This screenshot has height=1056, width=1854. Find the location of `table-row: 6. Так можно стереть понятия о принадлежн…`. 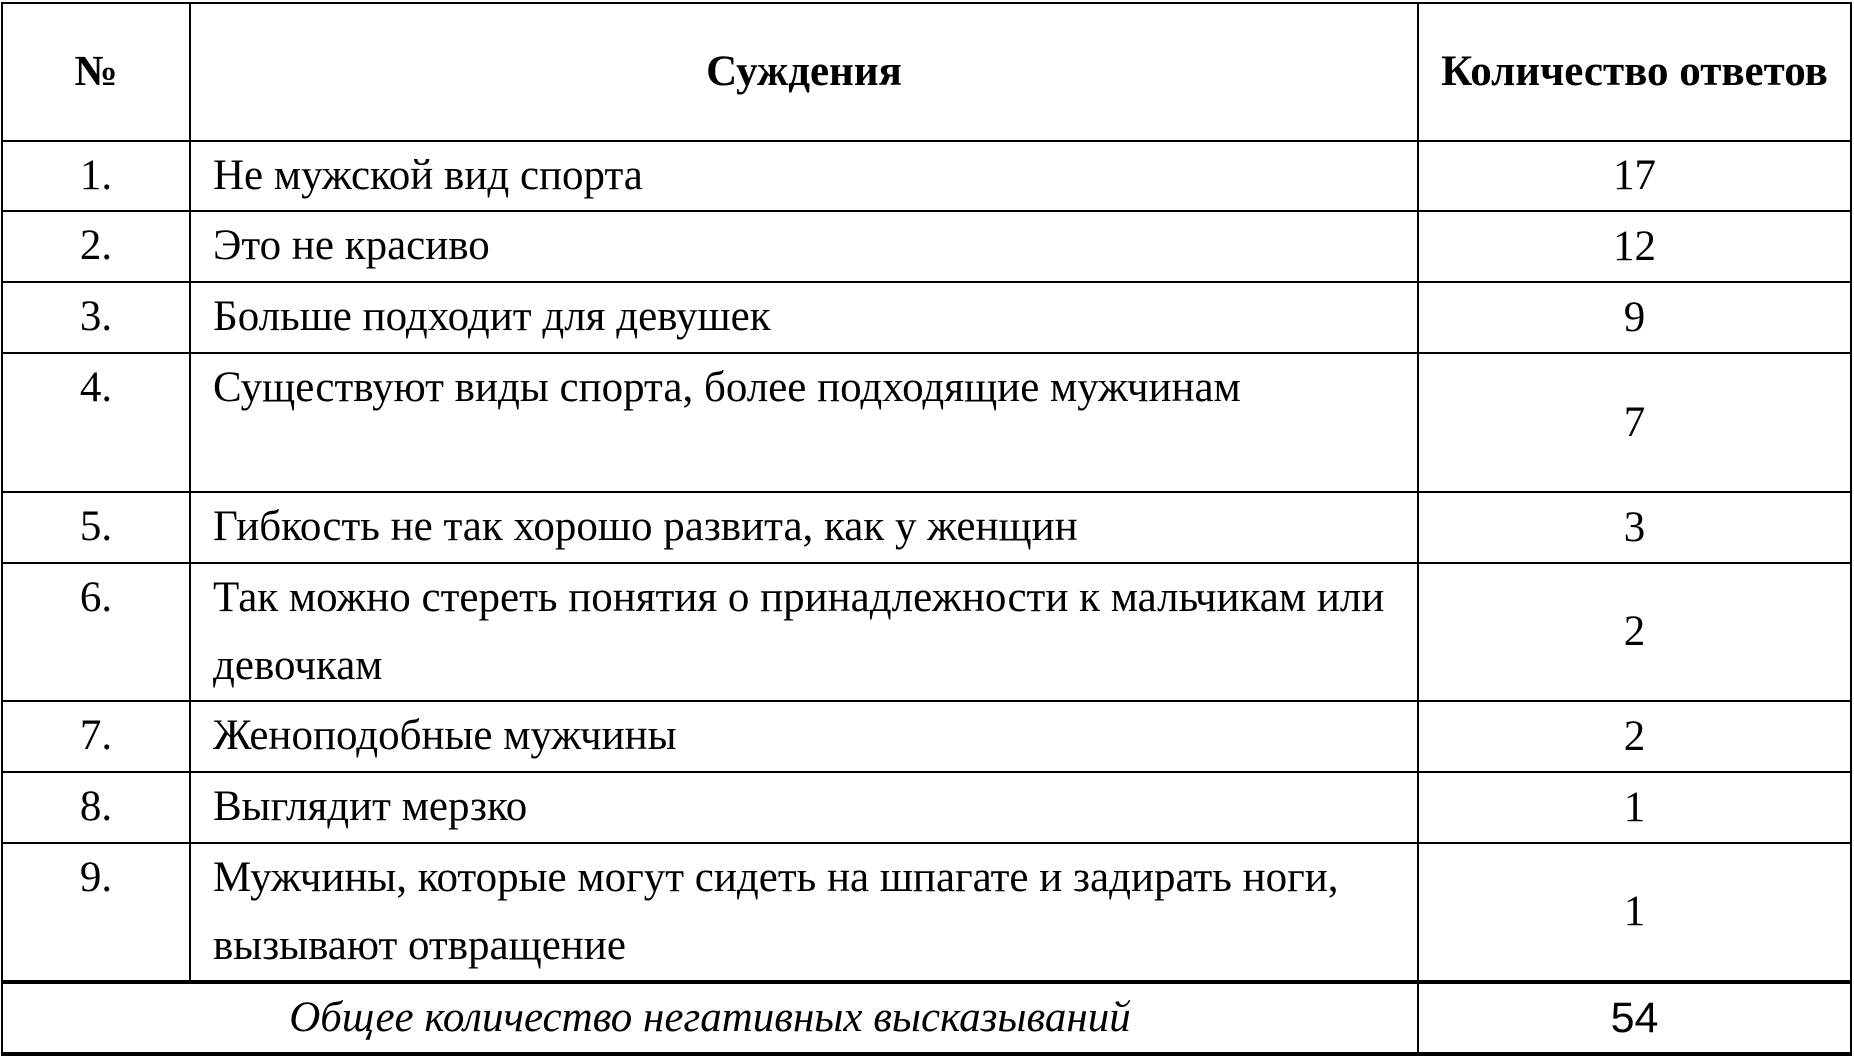

table-row: 6. Так можно стереть понятия о принадлежн… is located at coordinates (926, 632).